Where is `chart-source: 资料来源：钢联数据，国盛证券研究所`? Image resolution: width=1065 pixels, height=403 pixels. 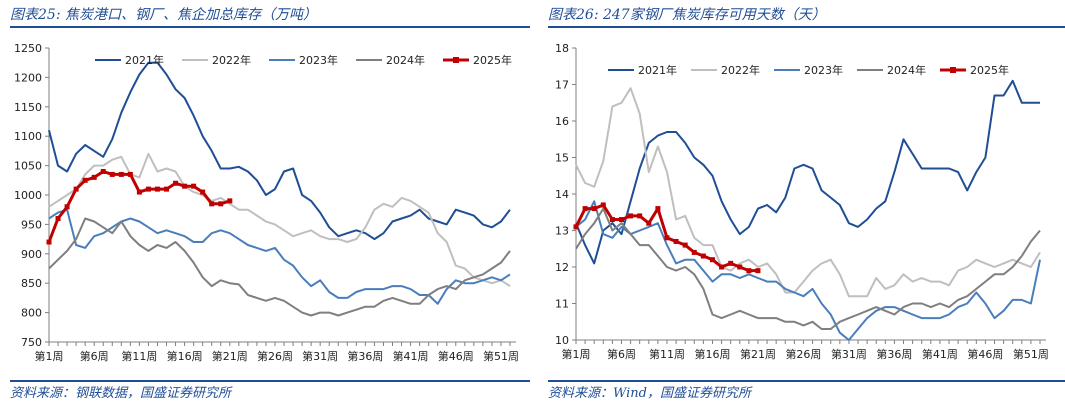
chart-source: 资料来源：钢联数据，国盛证券研究所 is located at coordinates (121, 393).